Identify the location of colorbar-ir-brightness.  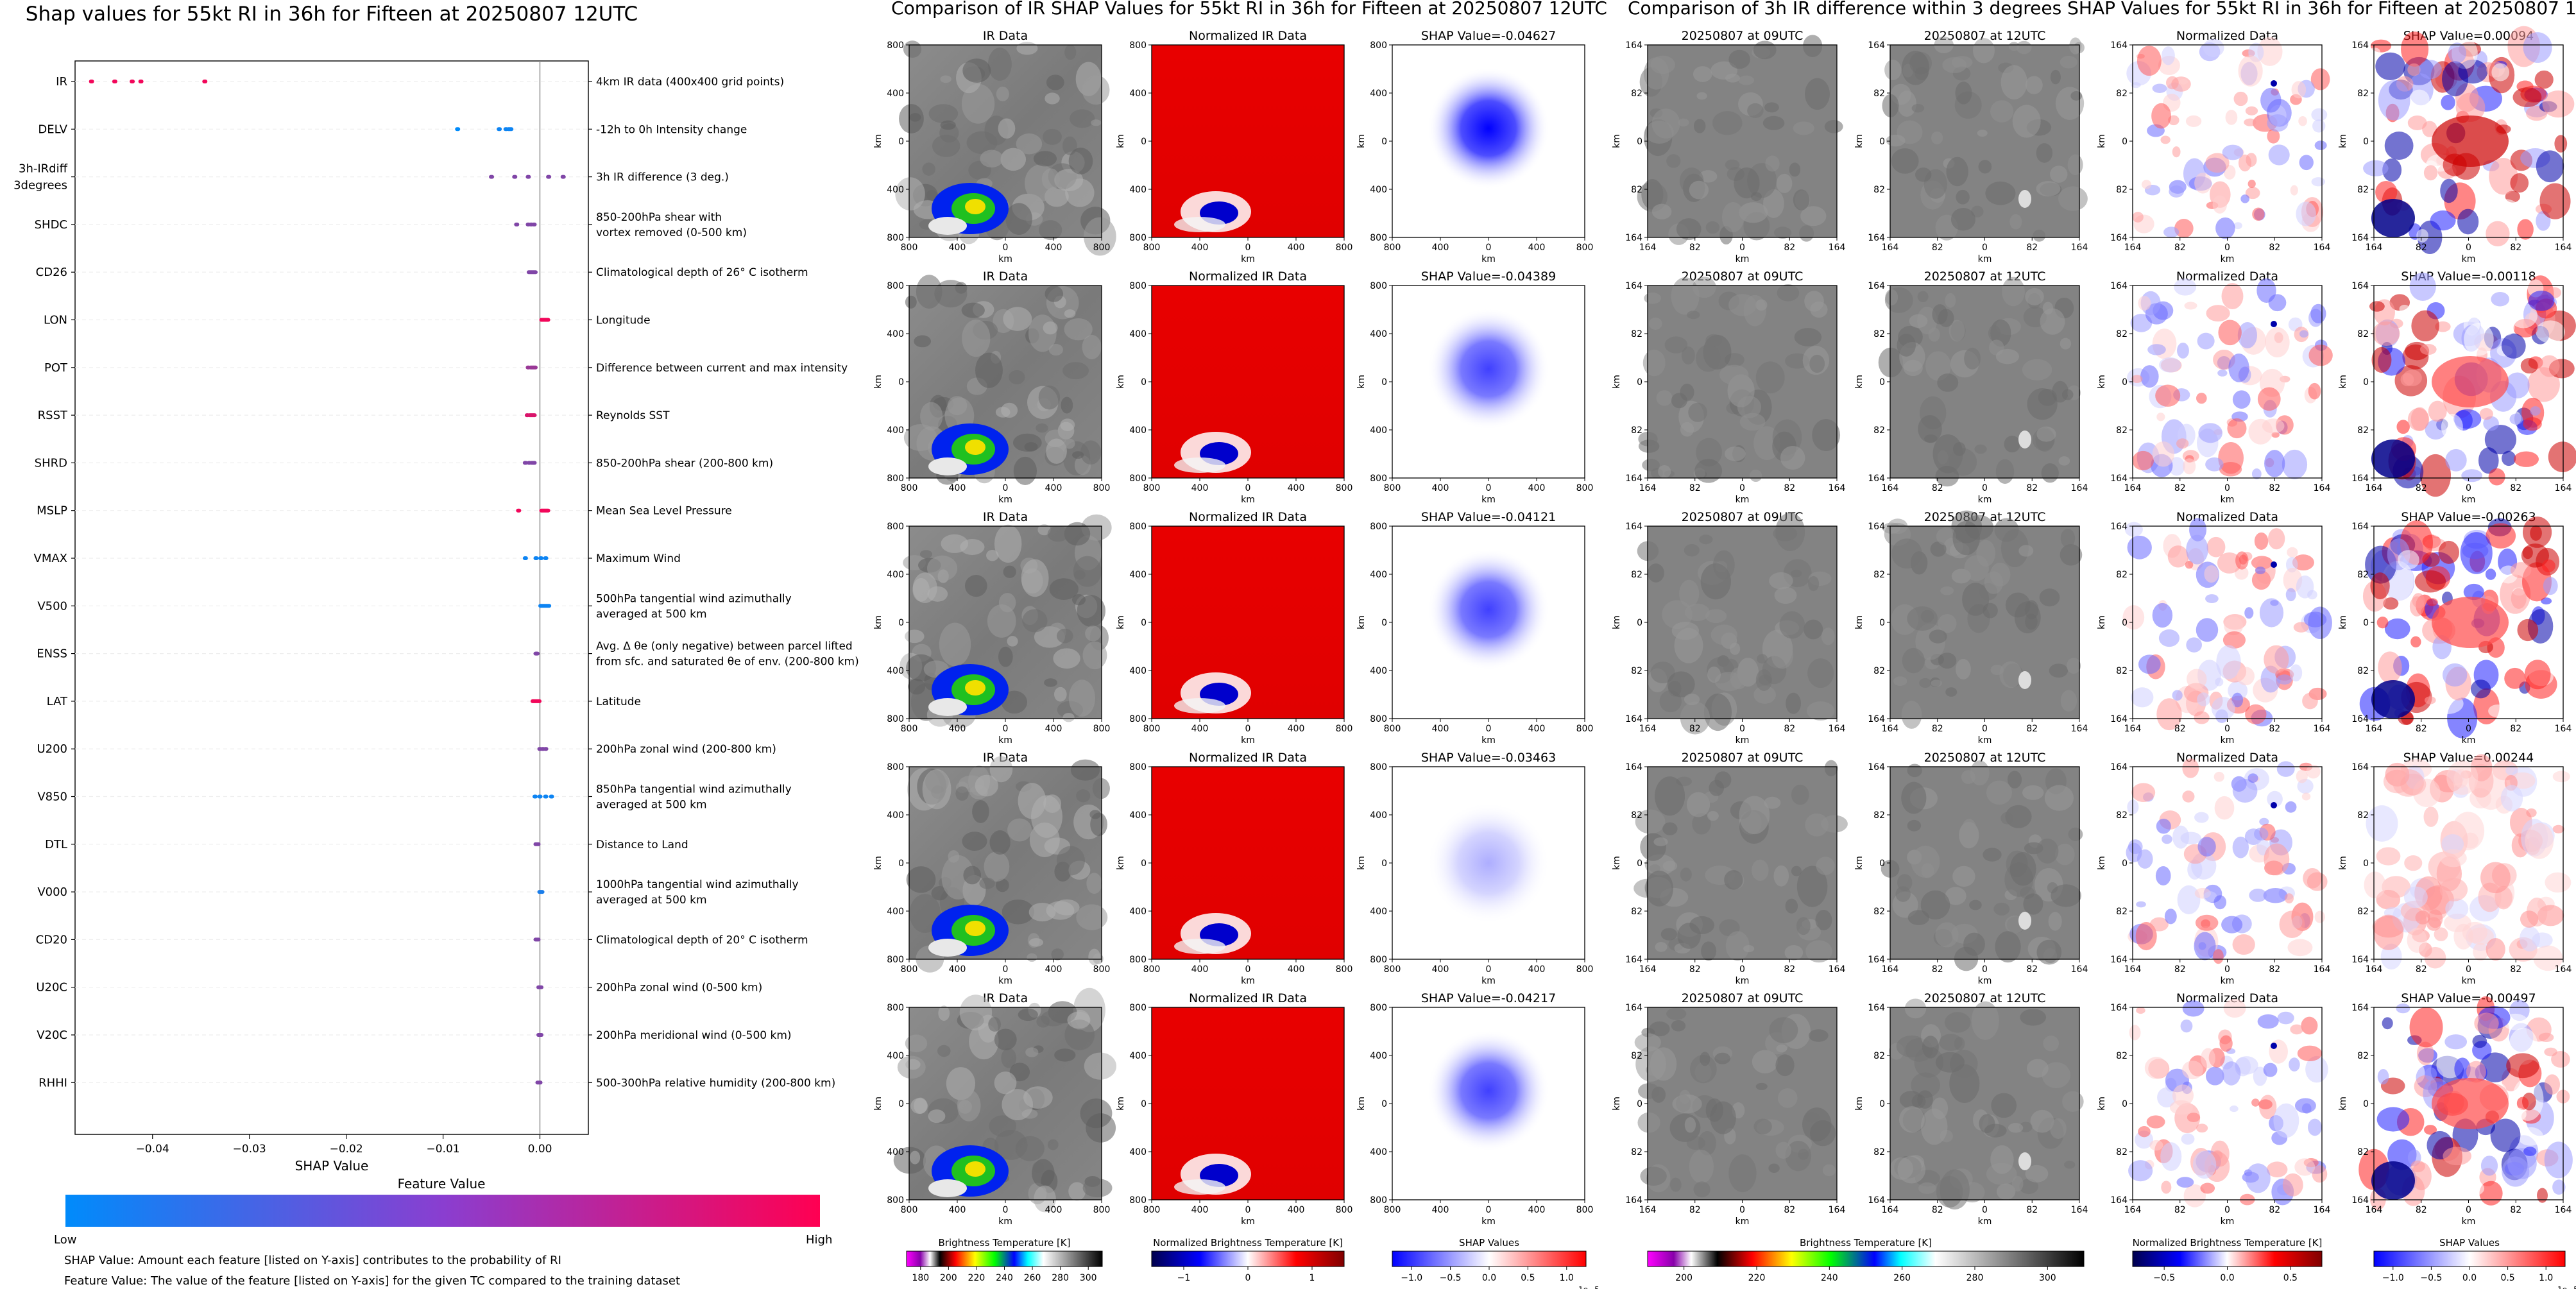
(1005, 1259).